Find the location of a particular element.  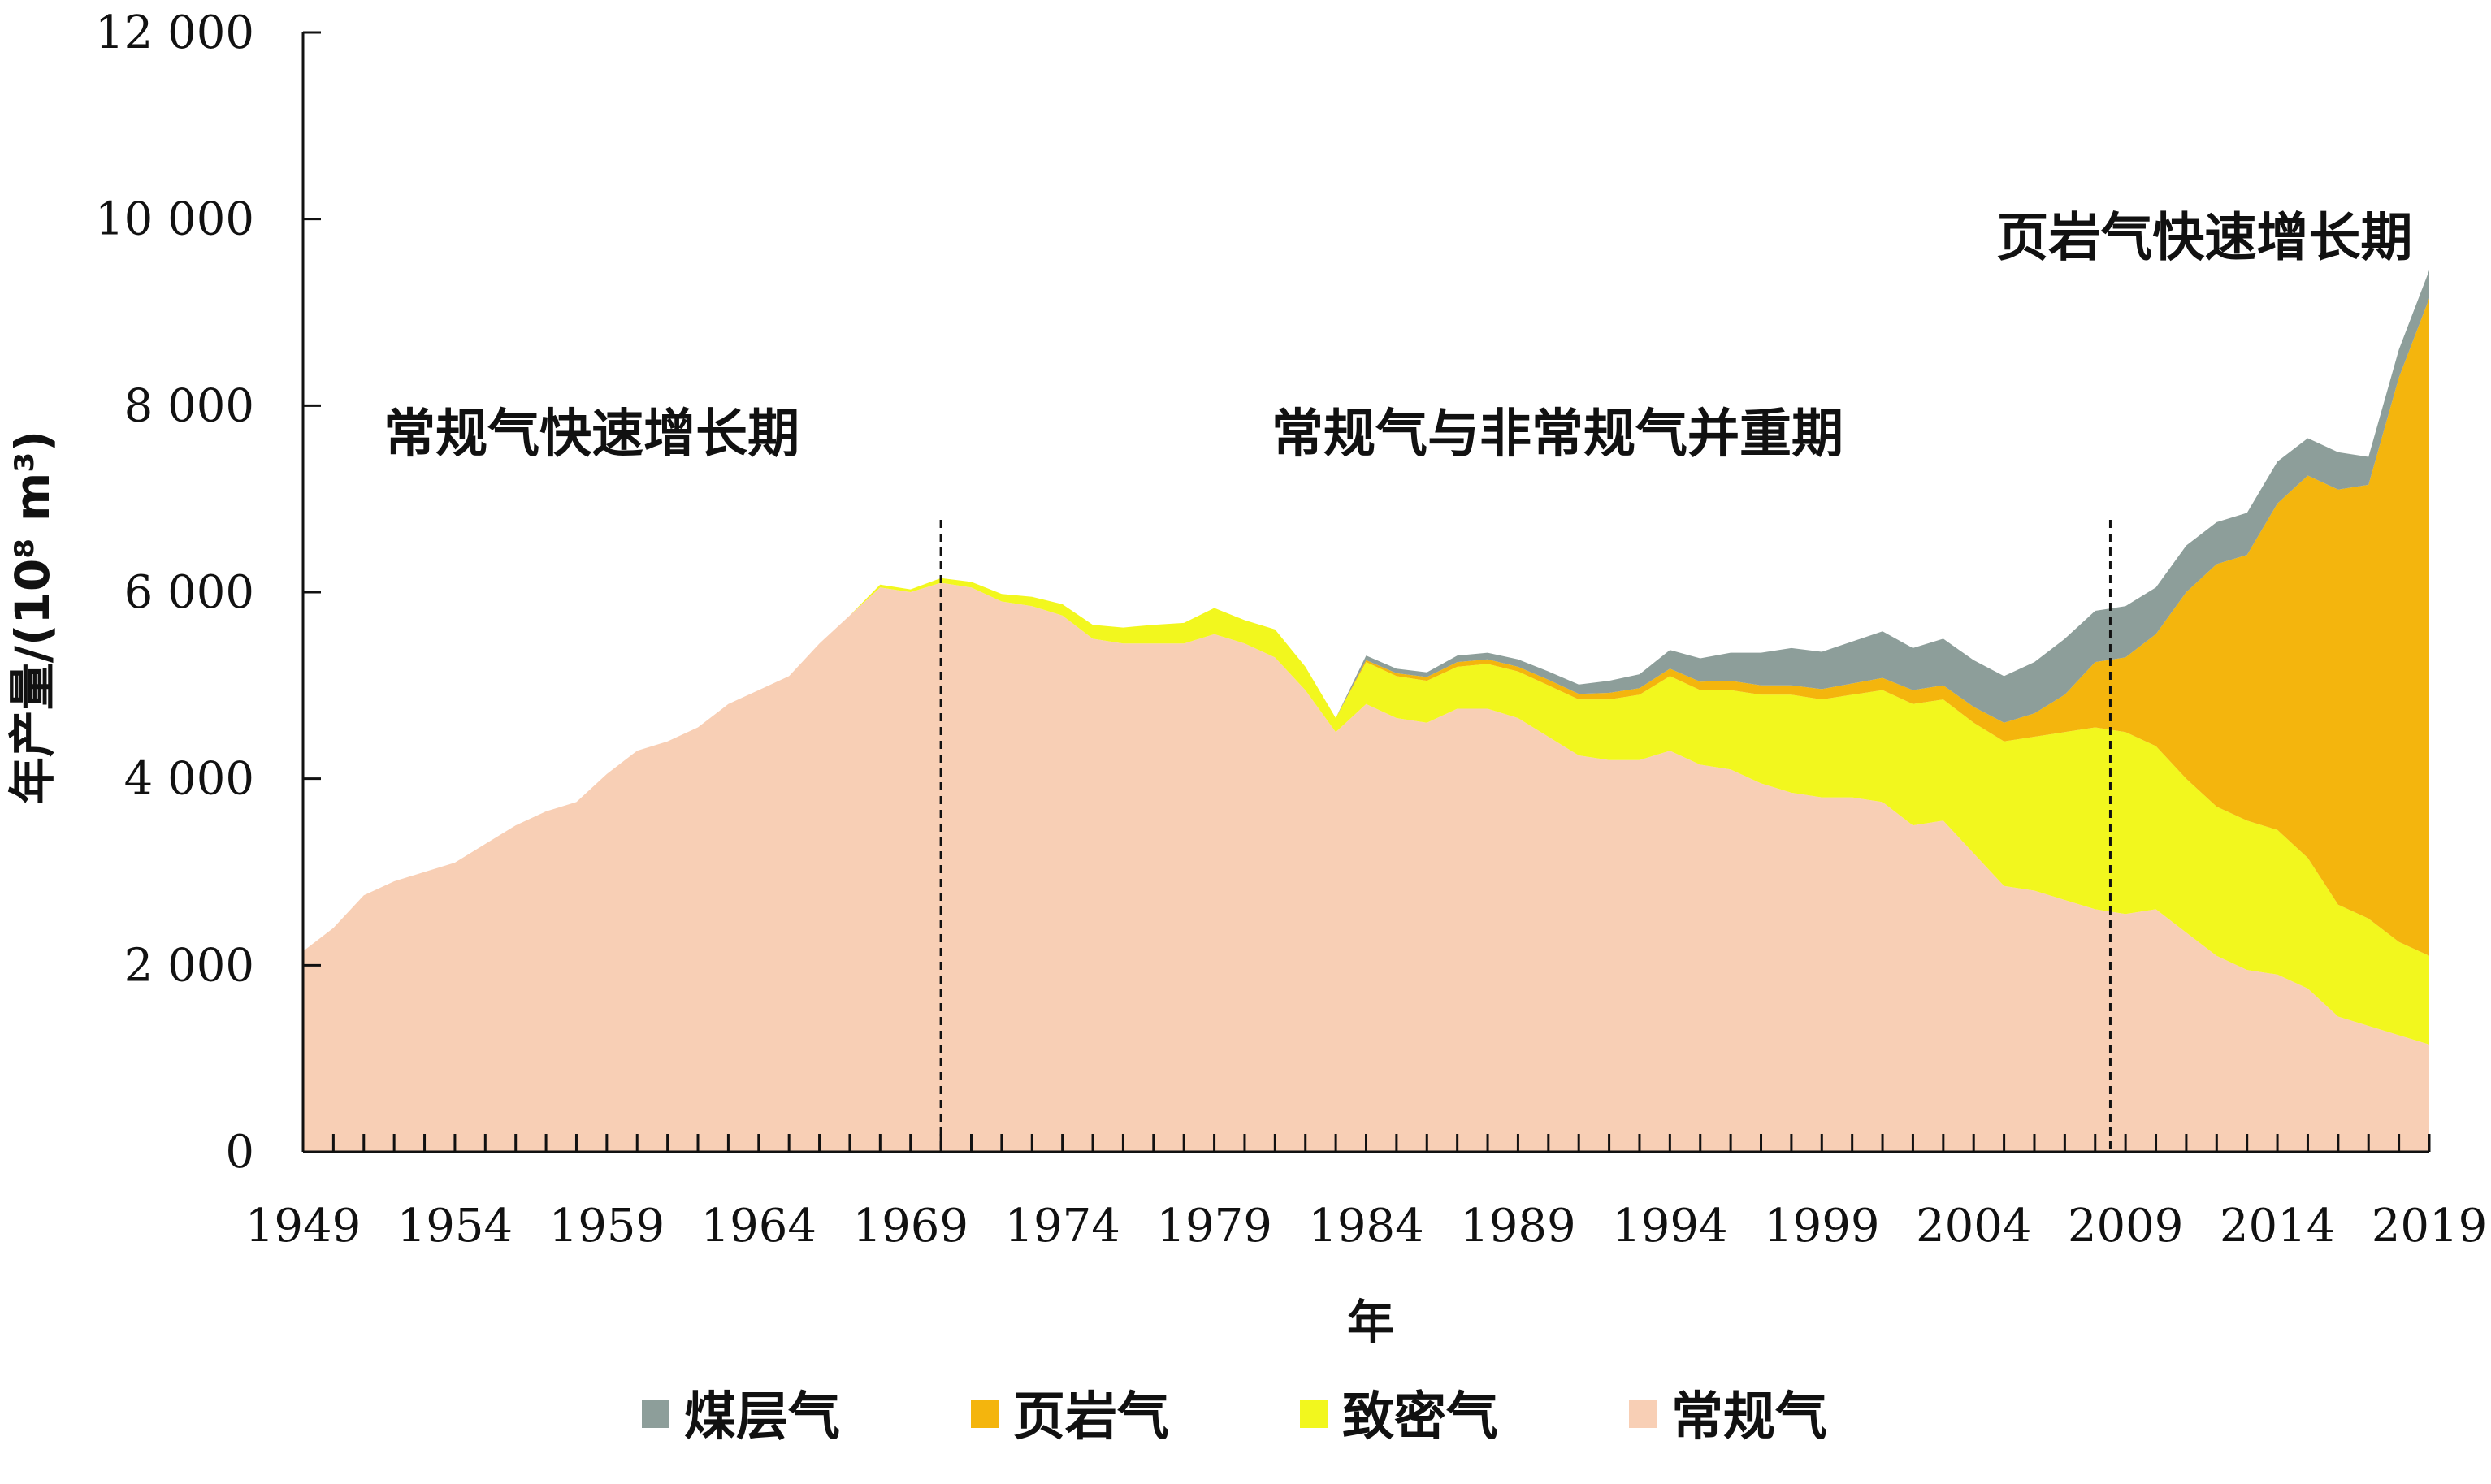

legend-label: 页岩气 is located at coordinates (1091, 1417).